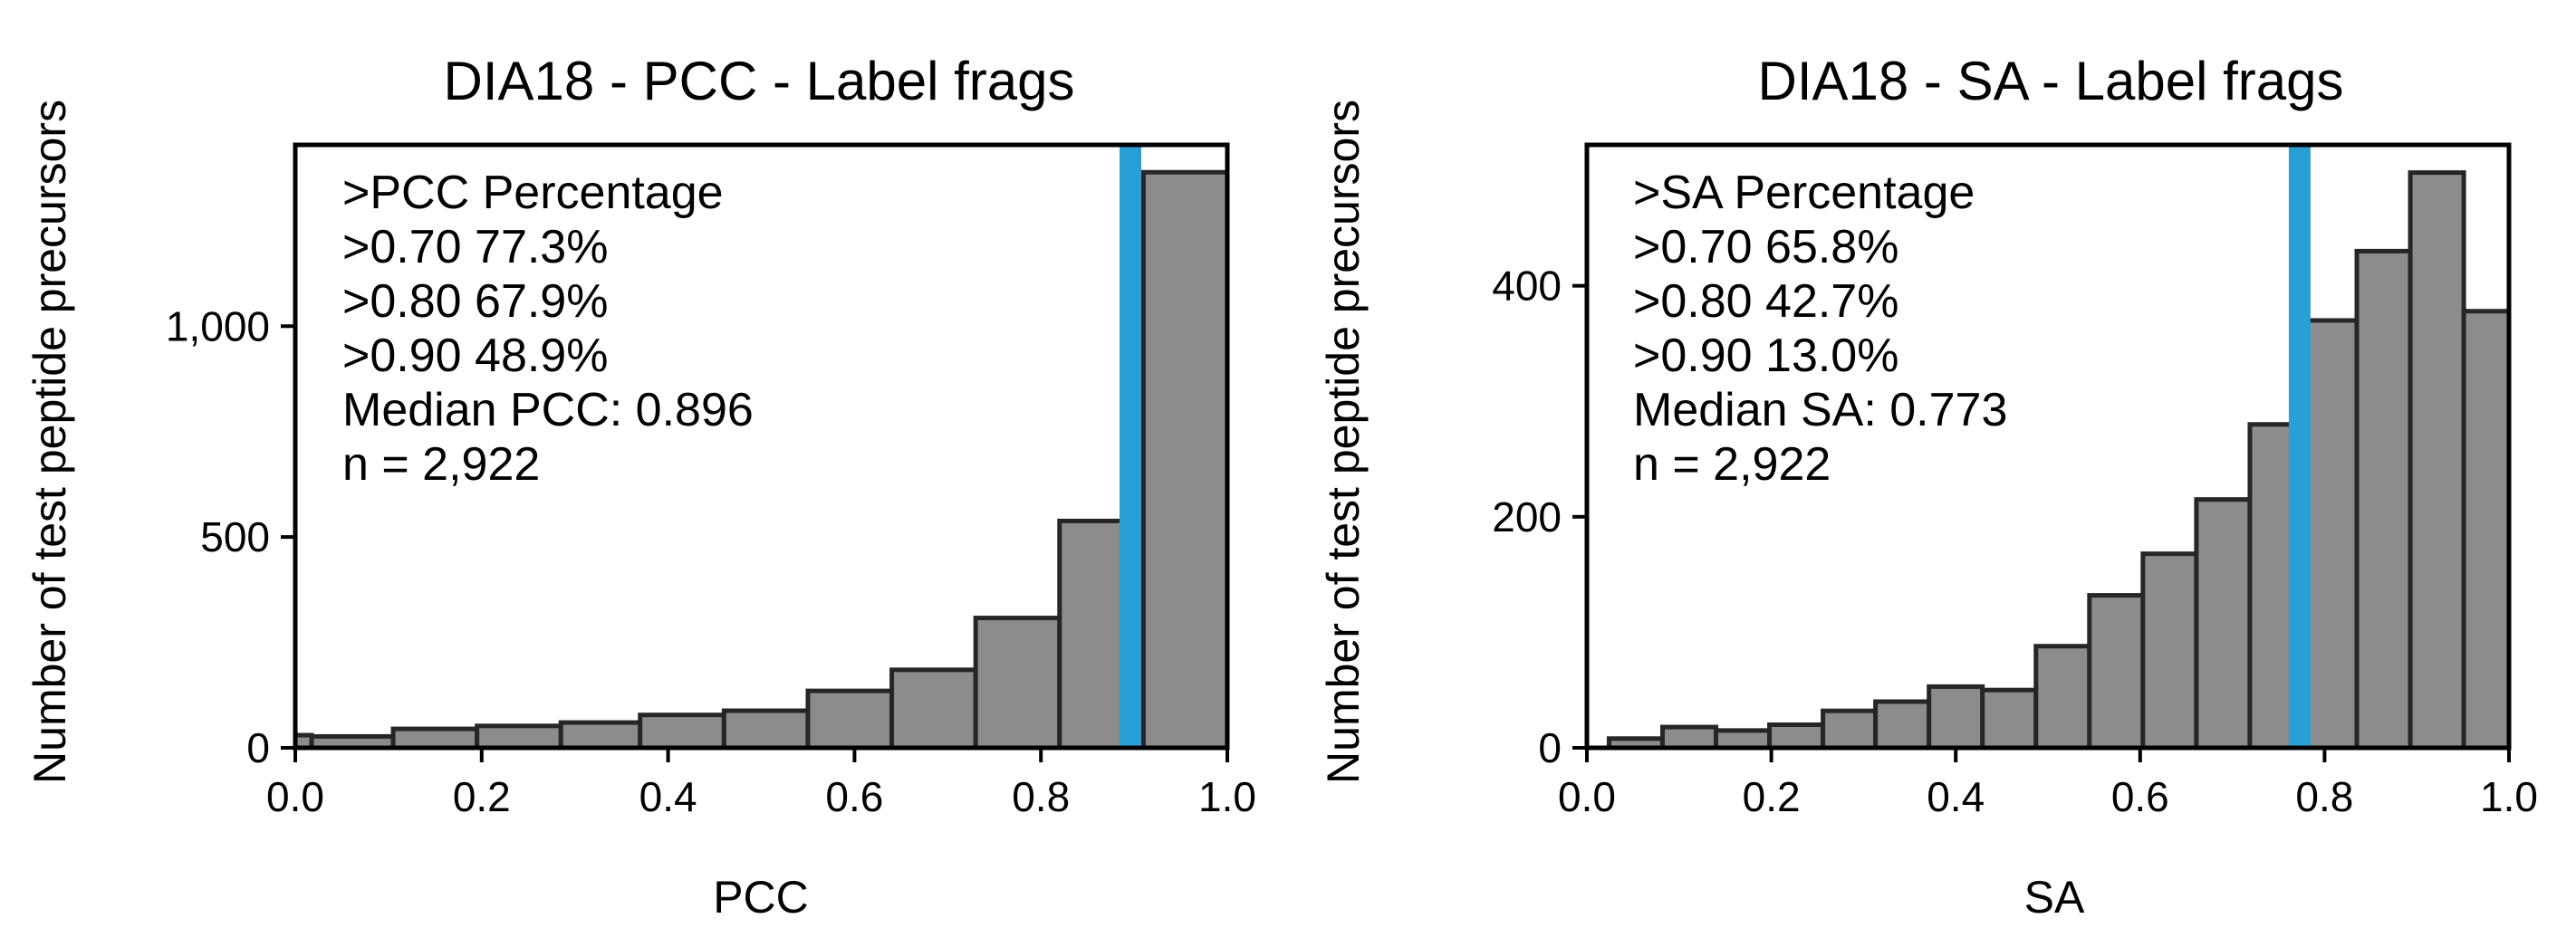  What do you see at coordinates (1804, 193) in the screenshot?
I see `annotation-line: >SA Percentage` at bounding box center [1804, 193].